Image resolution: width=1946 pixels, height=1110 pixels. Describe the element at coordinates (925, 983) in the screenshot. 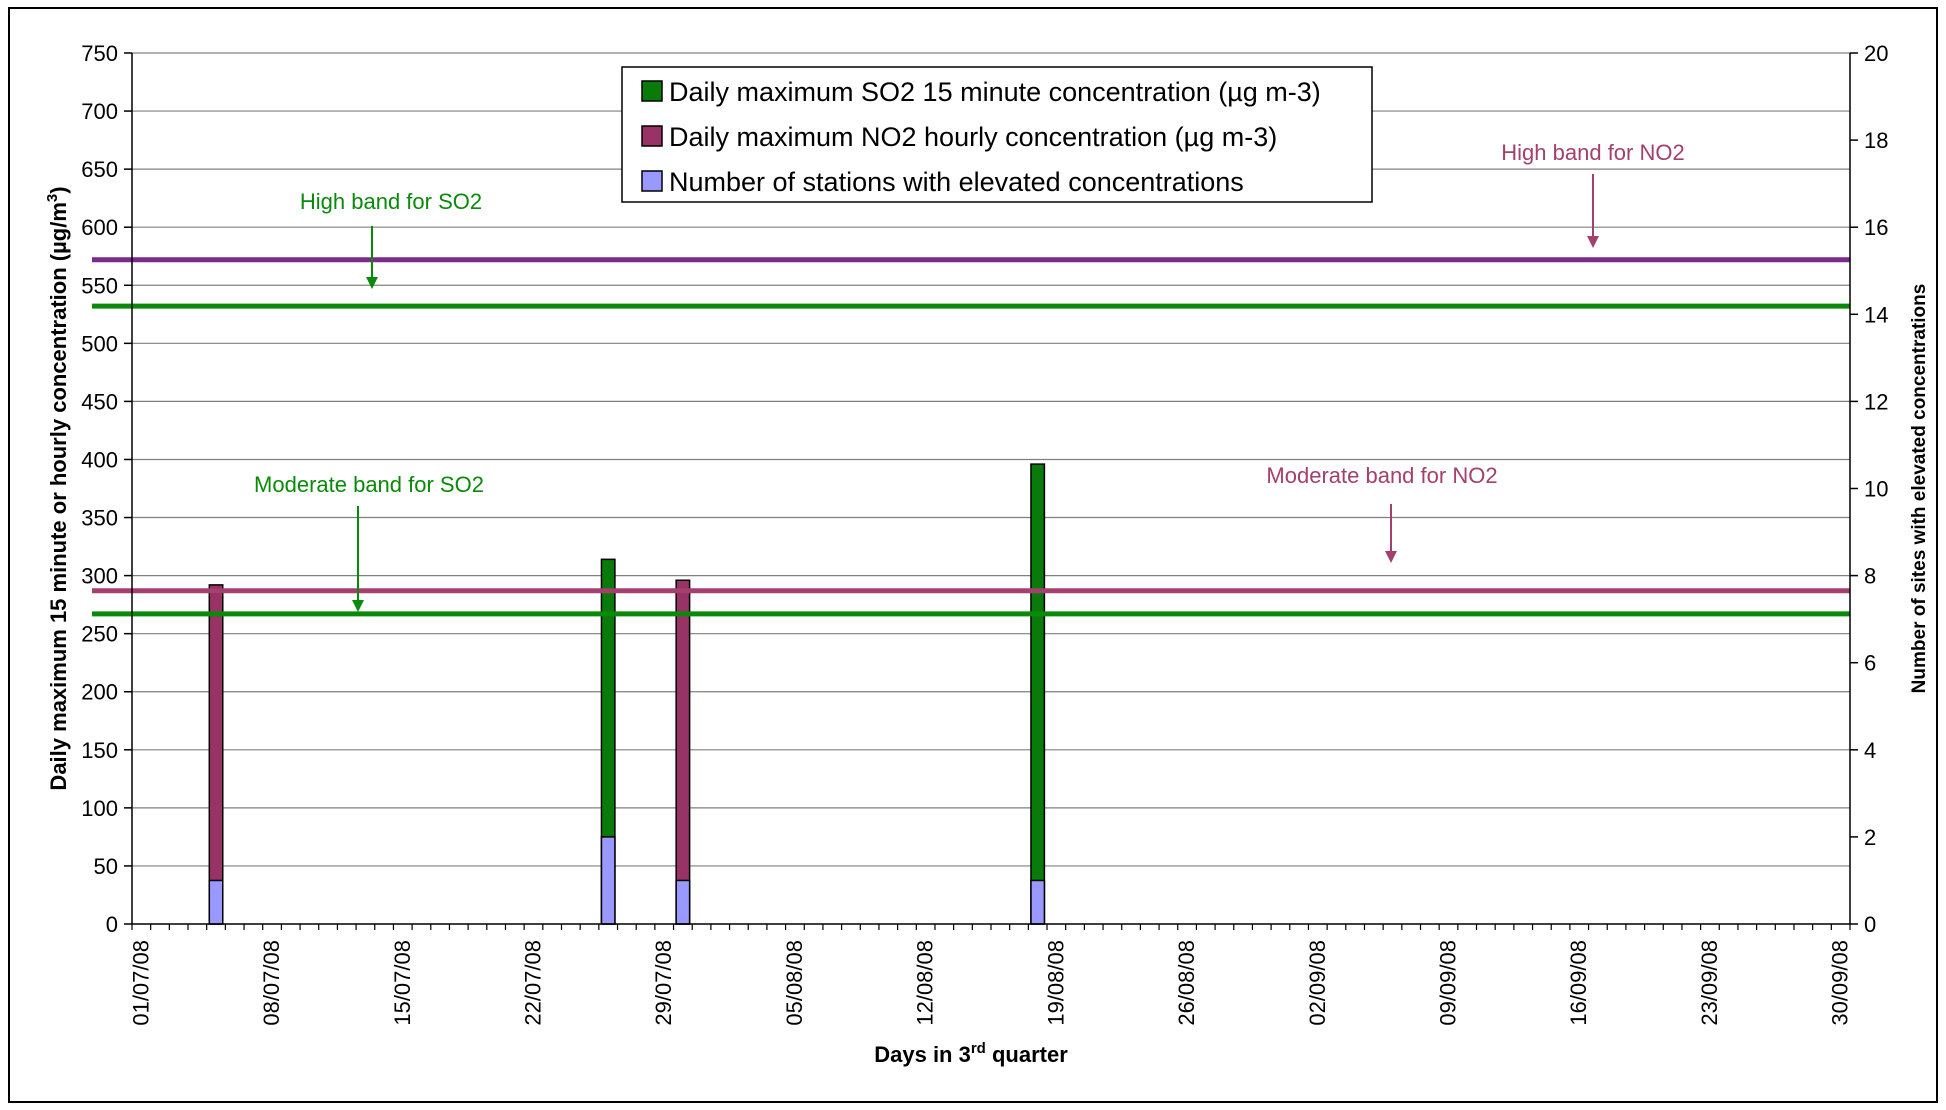

I see `x-tick-label: 12/08/08` at that location.